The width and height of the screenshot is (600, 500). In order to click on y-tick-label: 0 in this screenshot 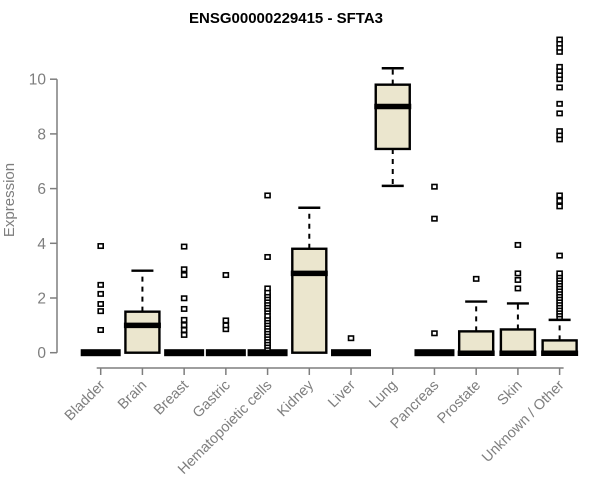, I will do `click(41, 353)`.